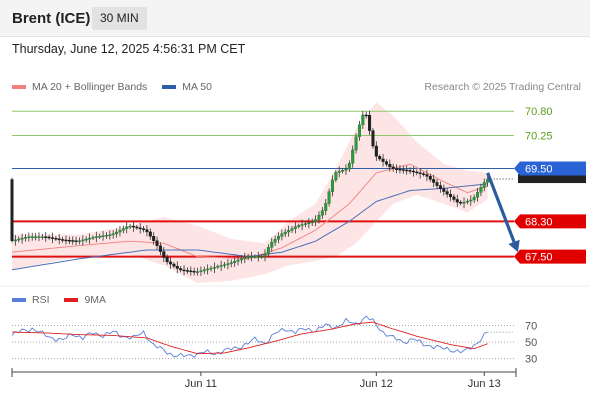  I want to click on level-tag-67.50, so click(550, 256).